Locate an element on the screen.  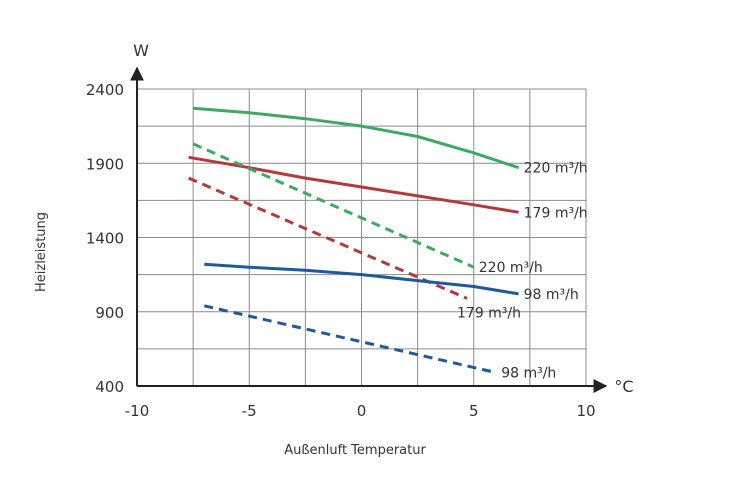
x-tick-label: -5 is located at coordinates (249, 411).